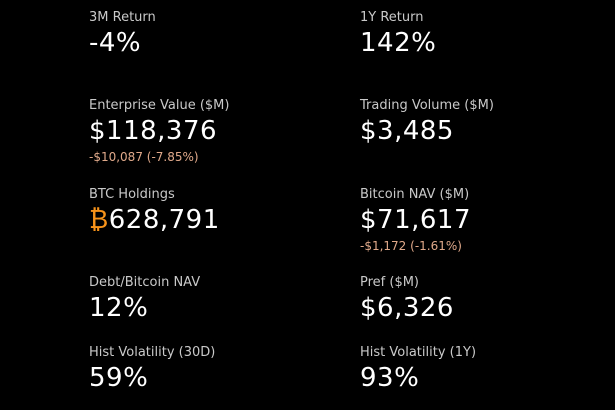 This screenshot has width=615, height=410. I want to click on metric-change: -$1,172 (-1.61%), so click(411, 246).